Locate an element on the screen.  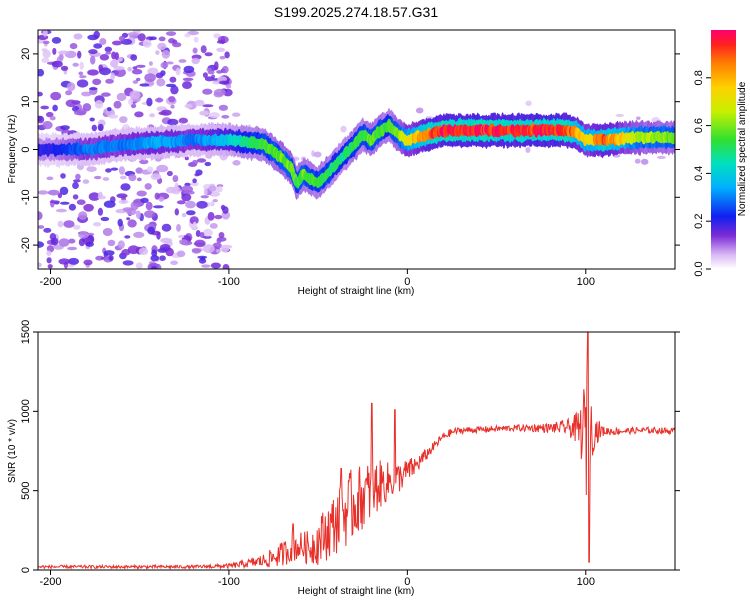
figure-title: S199.2025.274.18.57.G31 is located at coordinates (356, 12).